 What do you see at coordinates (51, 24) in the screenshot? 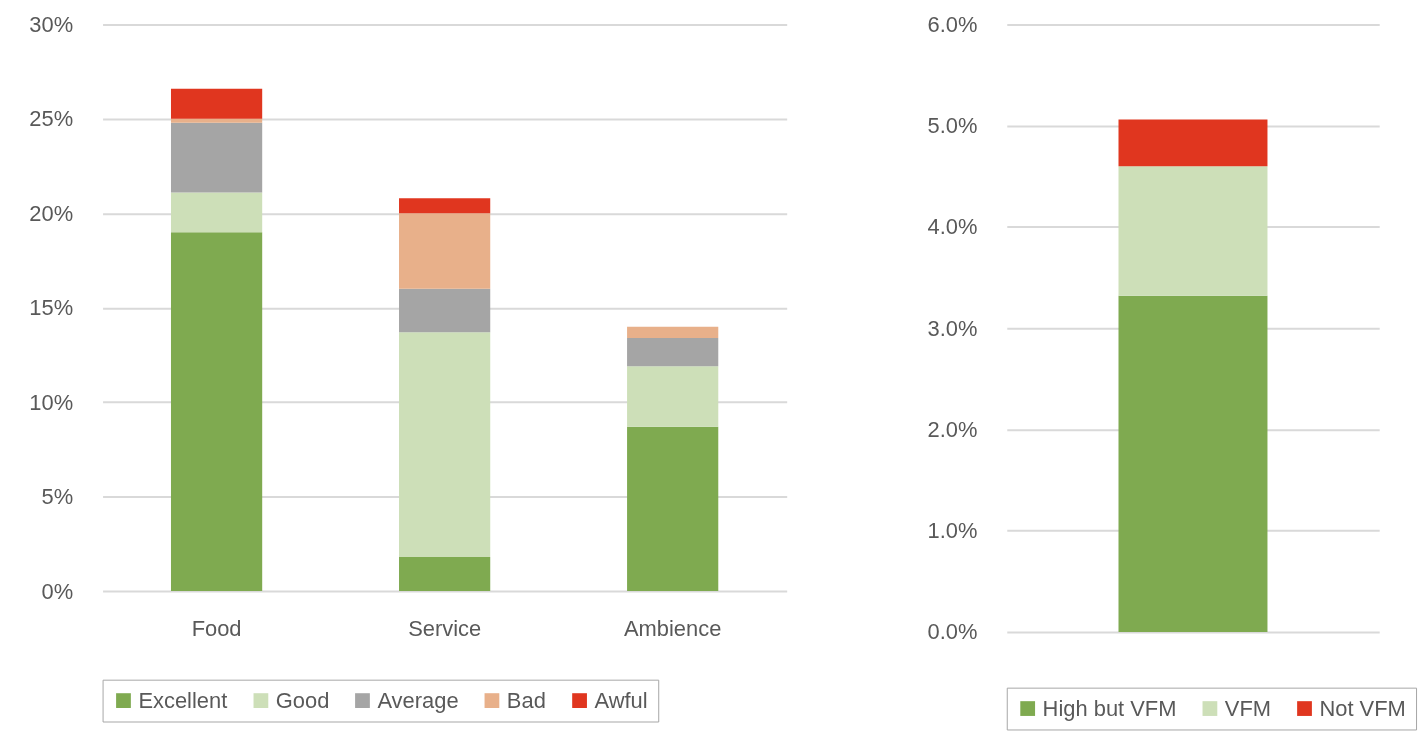
I see `y-tick-label: 30%` at bounding box center [51, 24].